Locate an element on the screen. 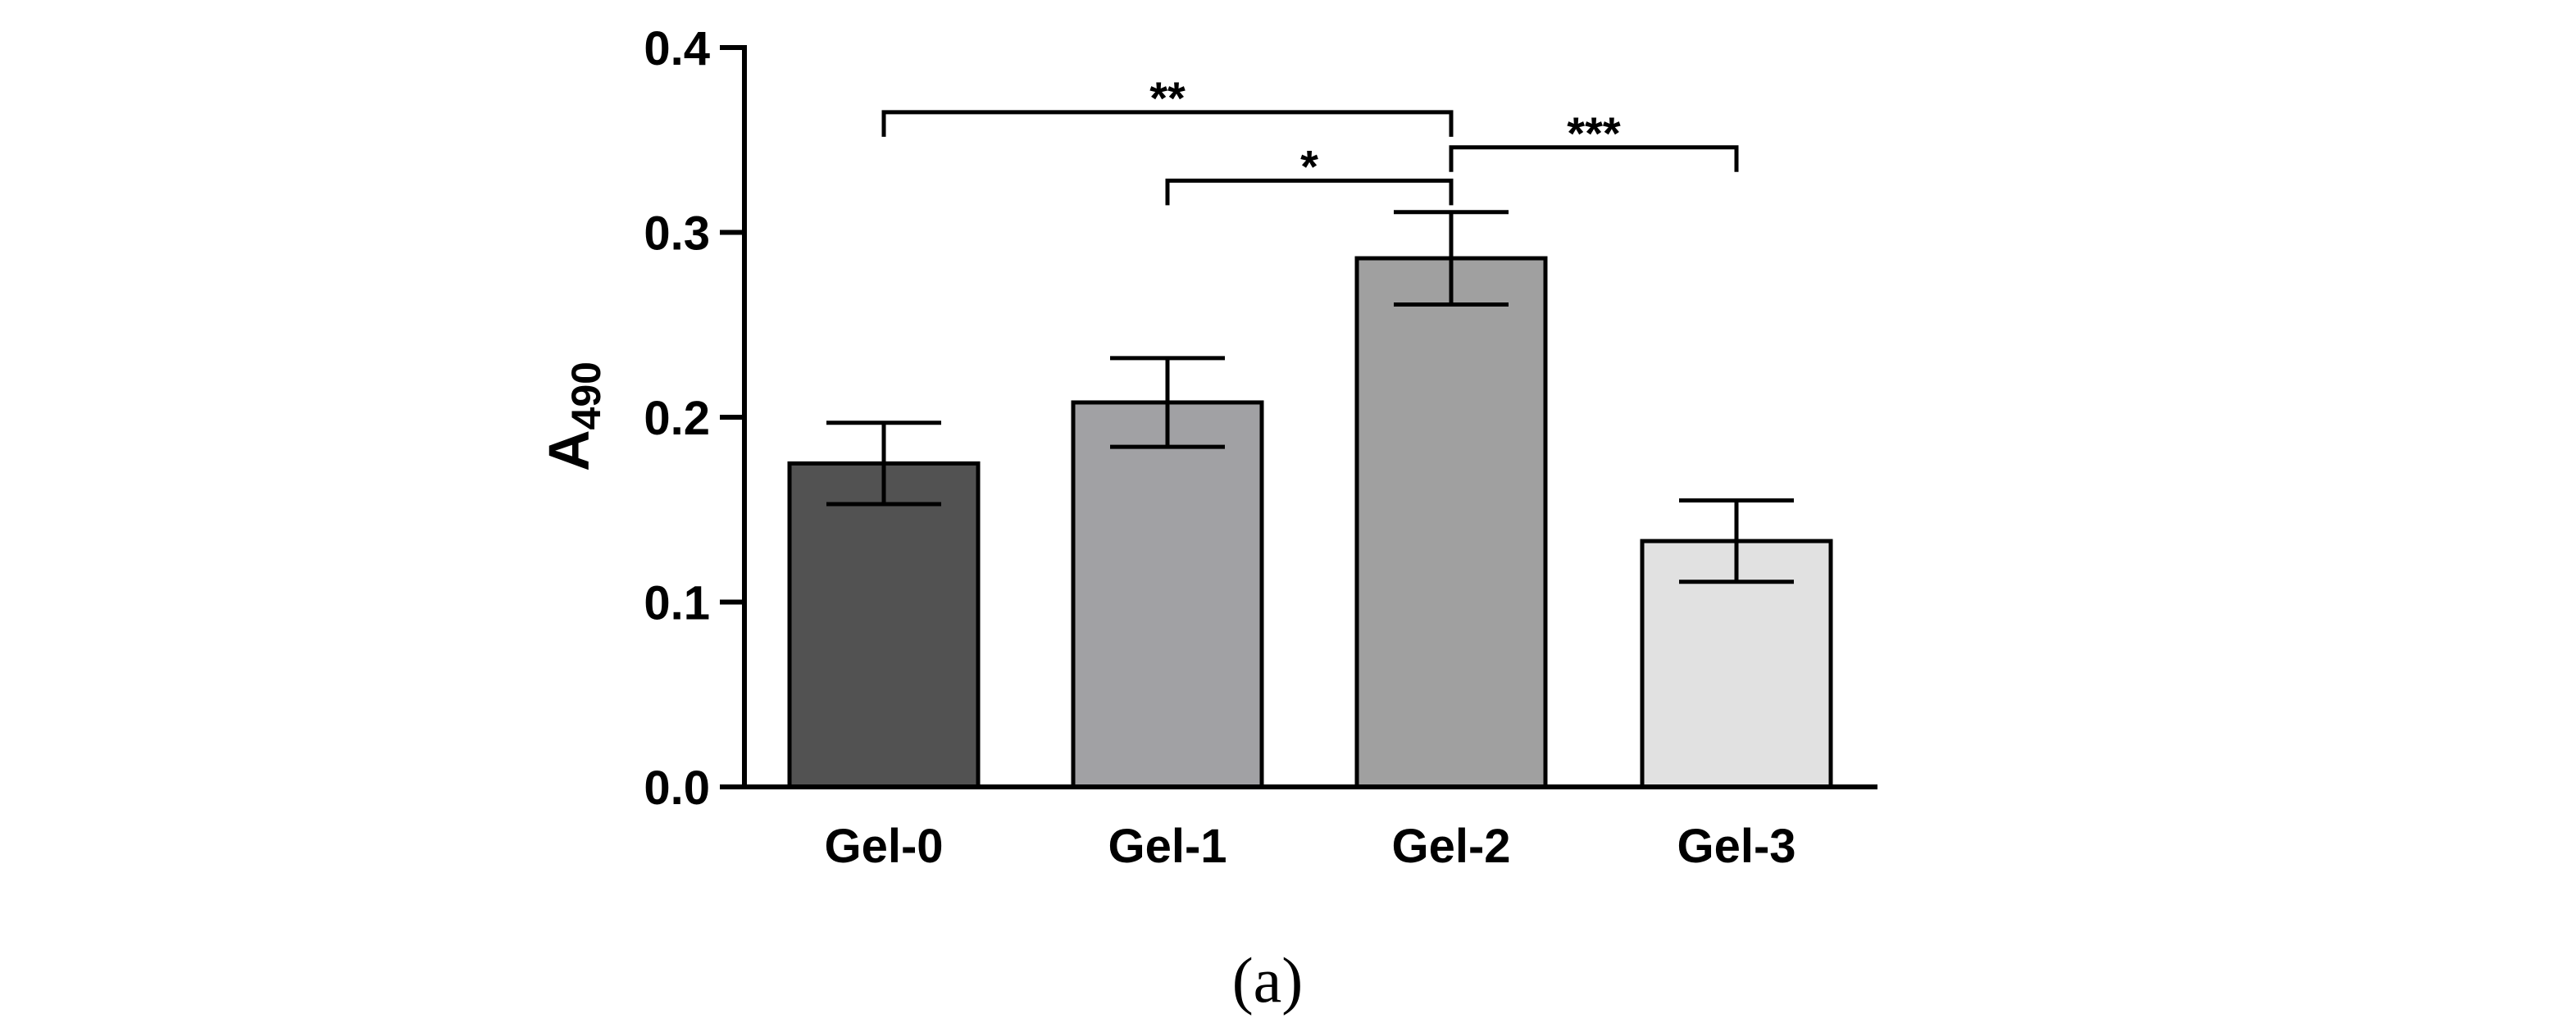  x-tick-label: Gel-3 is located at coordinates (1736, 847).